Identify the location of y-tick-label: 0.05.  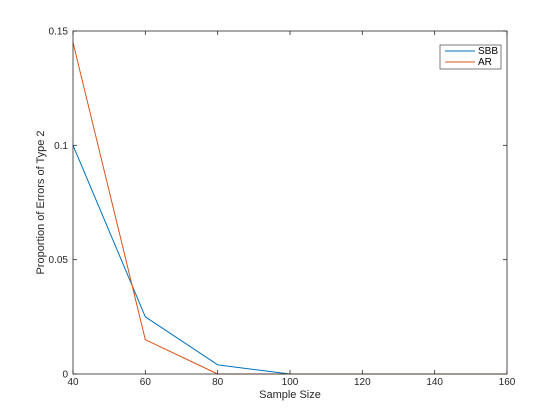
(59, 260).